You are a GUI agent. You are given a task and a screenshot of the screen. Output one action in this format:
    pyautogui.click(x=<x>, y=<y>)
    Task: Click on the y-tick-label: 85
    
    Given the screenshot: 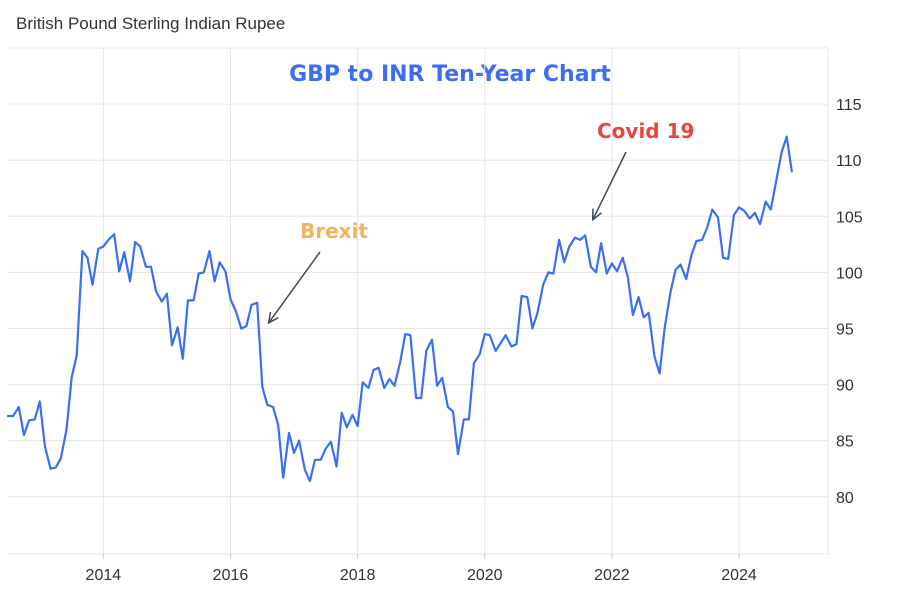 What is the action you would take?
    pyautogui.click(x=845, y=442)
    